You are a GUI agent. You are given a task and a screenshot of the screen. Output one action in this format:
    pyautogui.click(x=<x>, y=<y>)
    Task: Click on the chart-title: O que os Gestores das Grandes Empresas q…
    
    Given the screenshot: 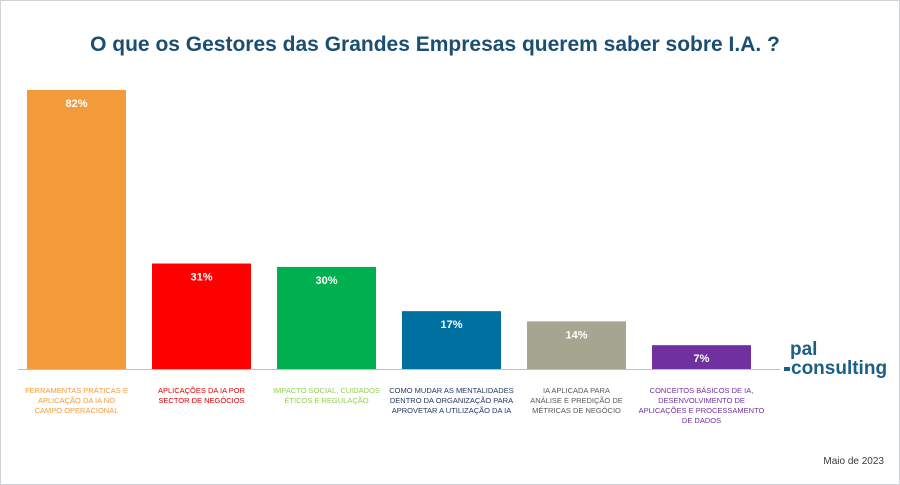 What is the action you would take?
    pyautogui.click(x=435, y=44)
    